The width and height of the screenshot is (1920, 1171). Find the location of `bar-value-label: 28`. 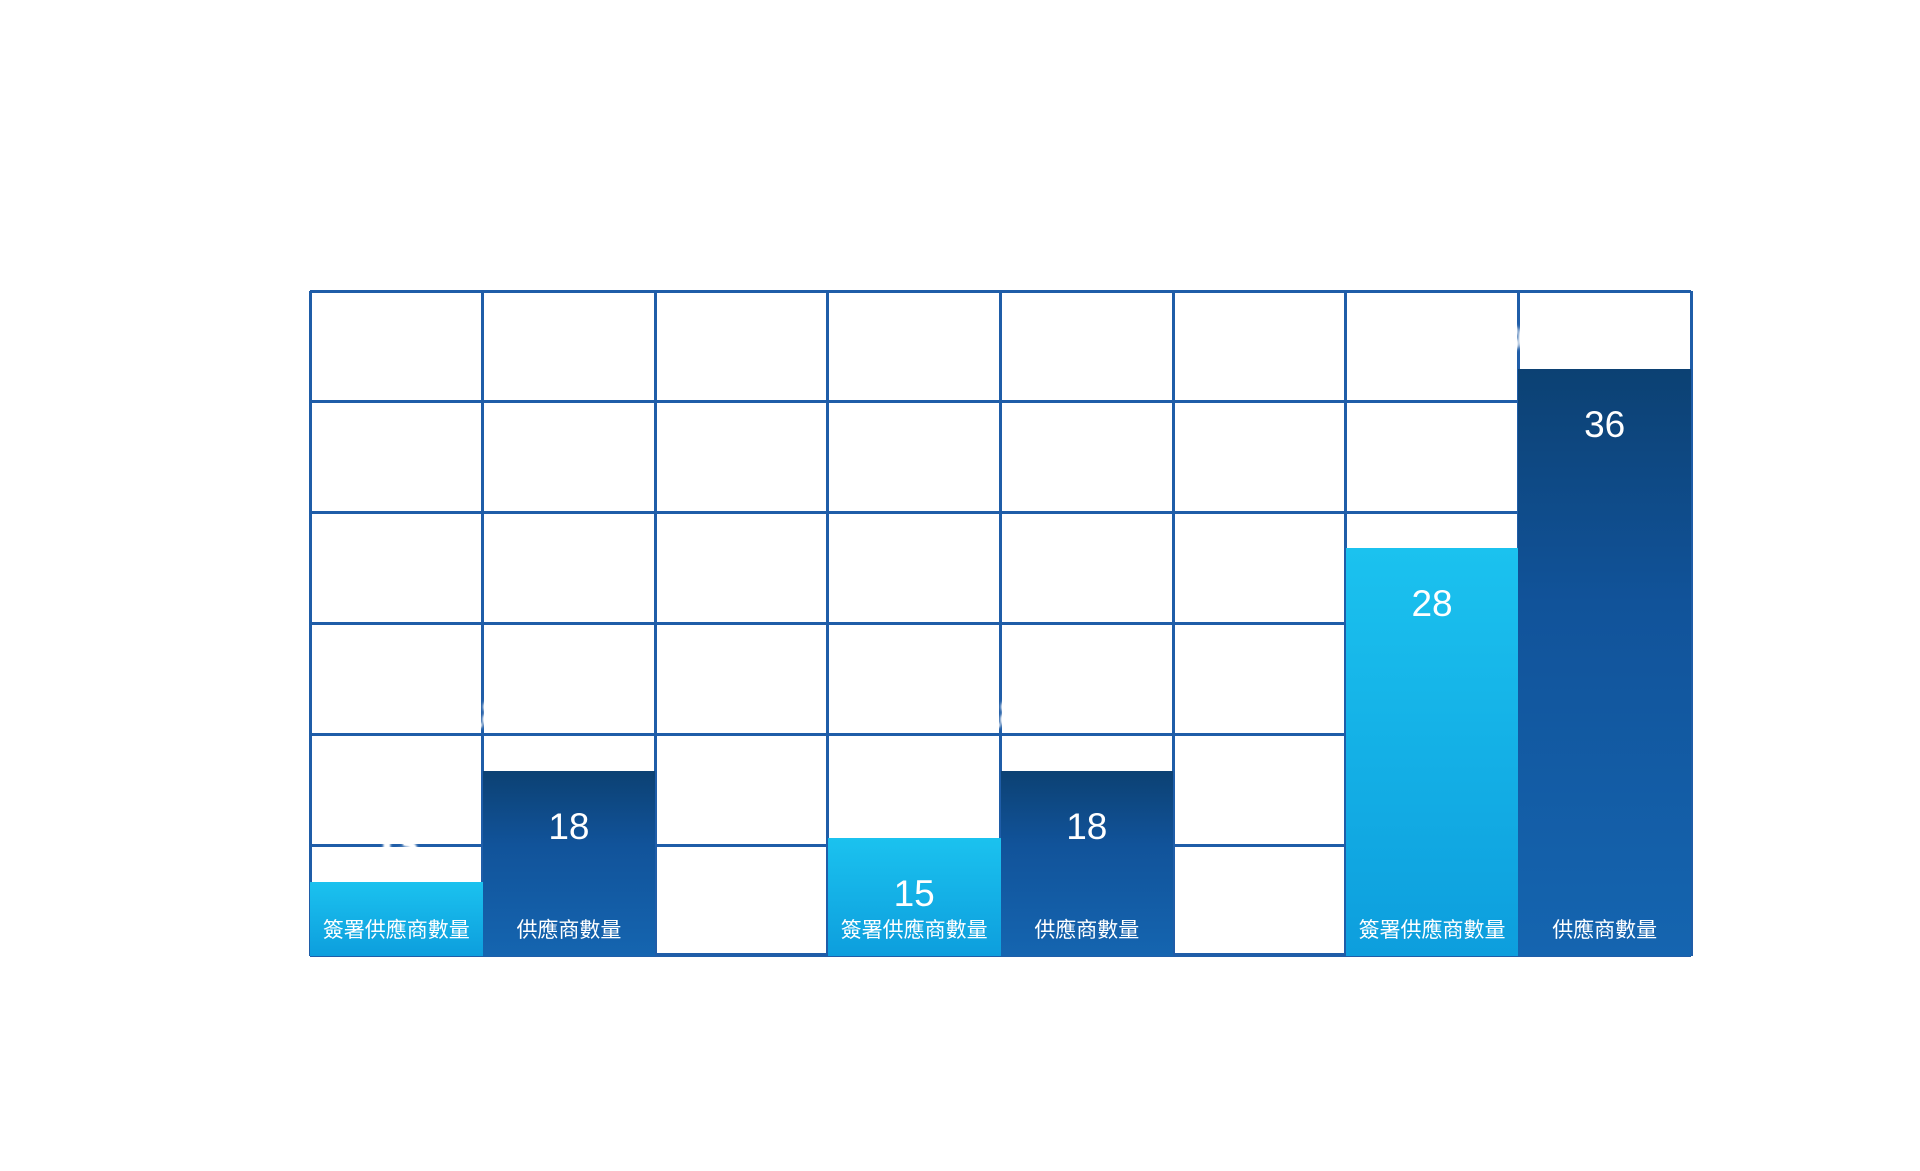

bar-value-label: 28 is located at coordinates (1432, 603).